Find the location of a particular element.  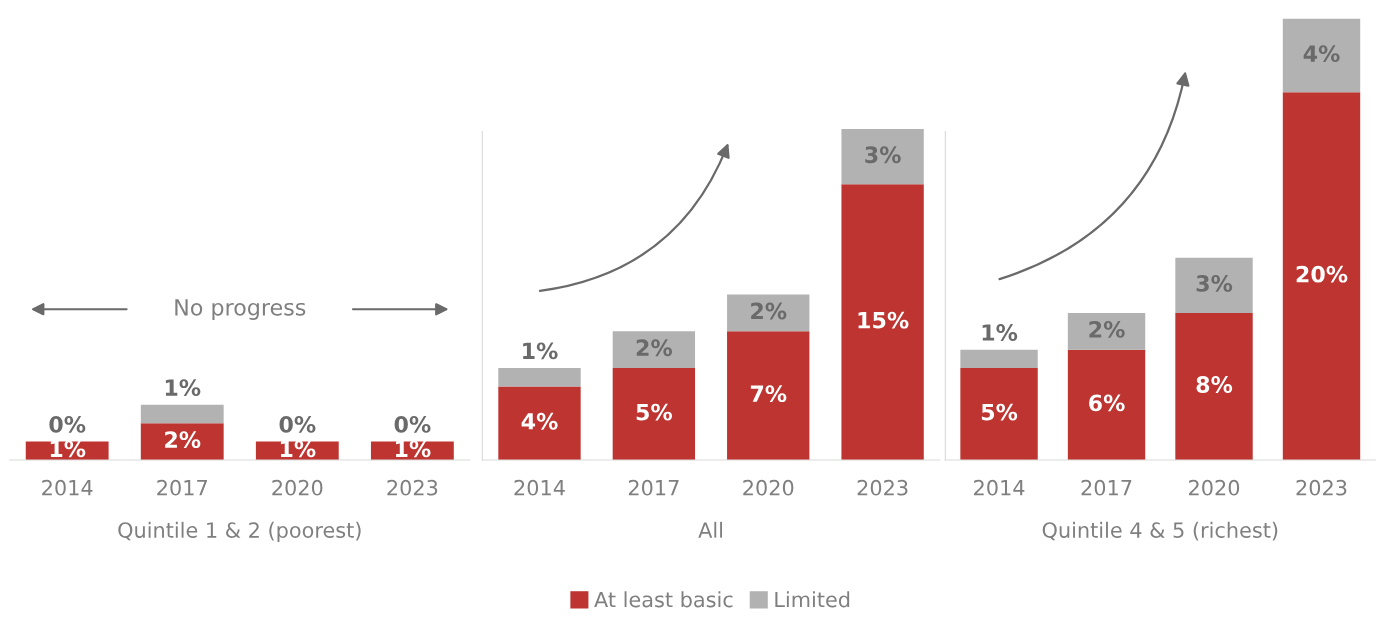

data-label: 6% is located at coordinates (1107, 403).